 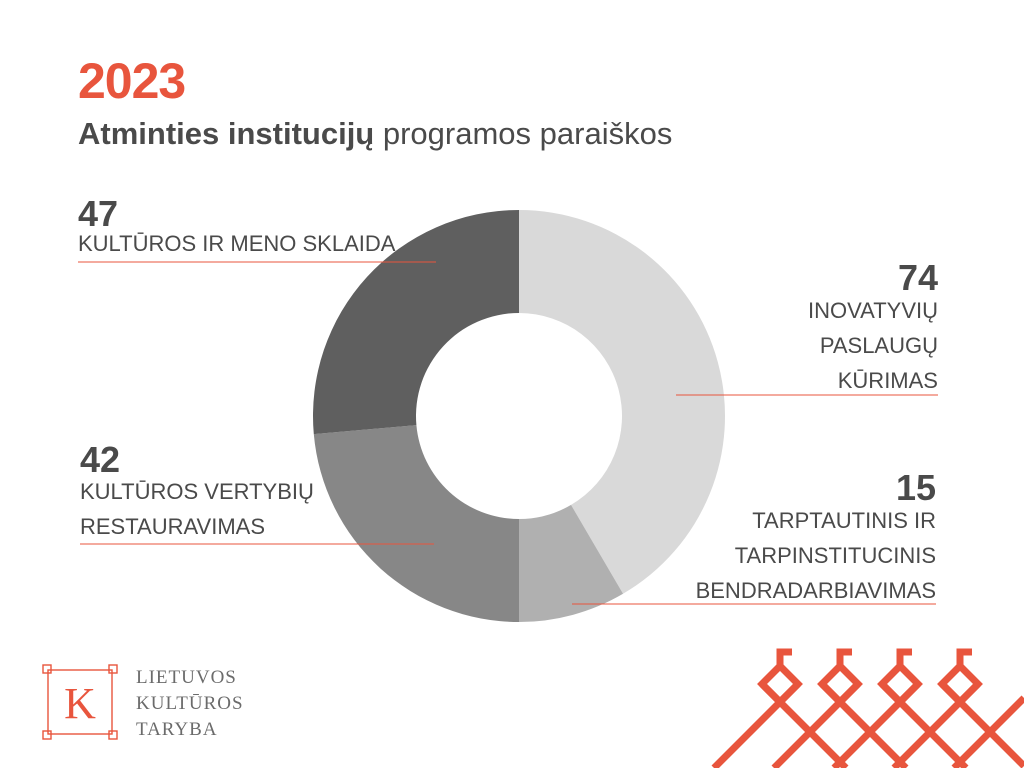 What do you see at coordinates (132, 81) in the screenshot?
I see `year-heading: 2023` at bounding box center [132, 81].